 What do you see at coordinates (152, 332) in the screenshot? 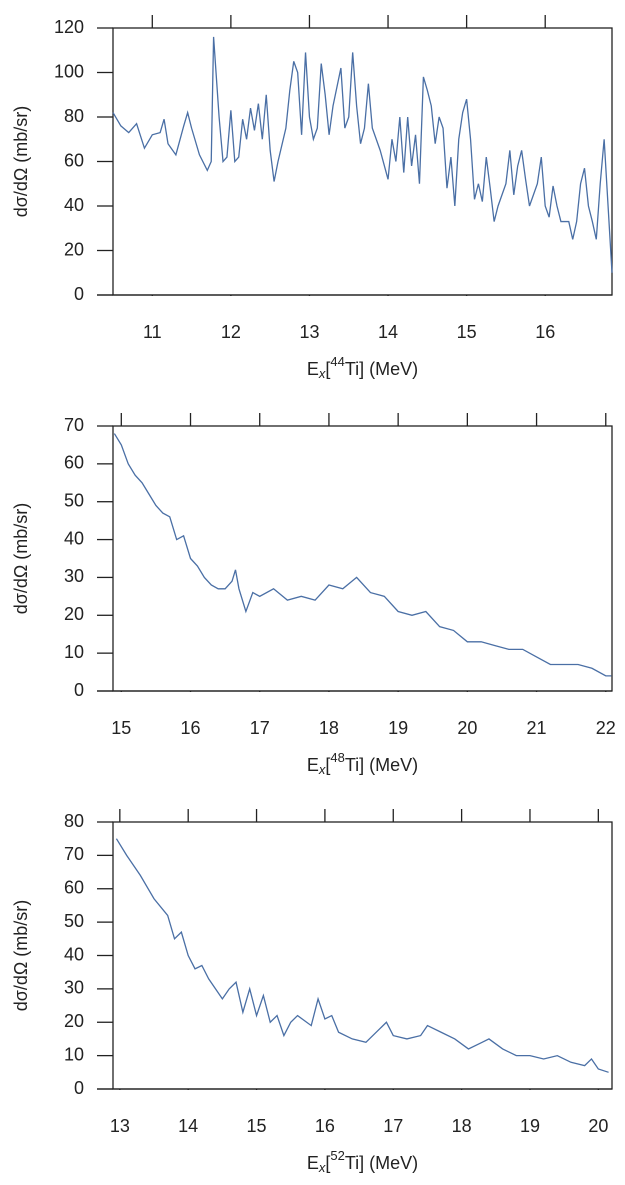
I see `x-tick-label: 11` at bounding box center [152, 332].